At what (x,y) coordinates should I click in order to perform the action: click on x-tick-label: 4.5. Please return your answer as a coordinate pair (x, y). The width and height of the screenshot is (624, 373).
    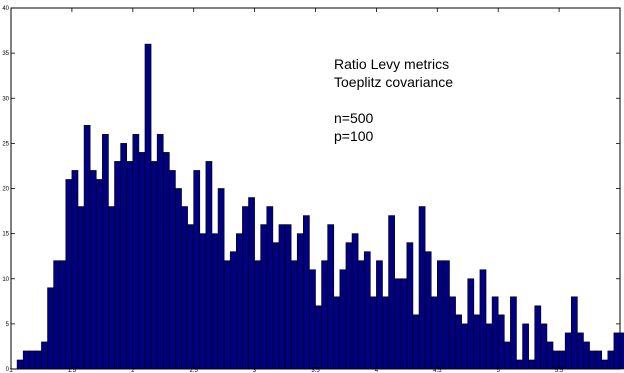
    Looking at the image, I should click on (437, 370).